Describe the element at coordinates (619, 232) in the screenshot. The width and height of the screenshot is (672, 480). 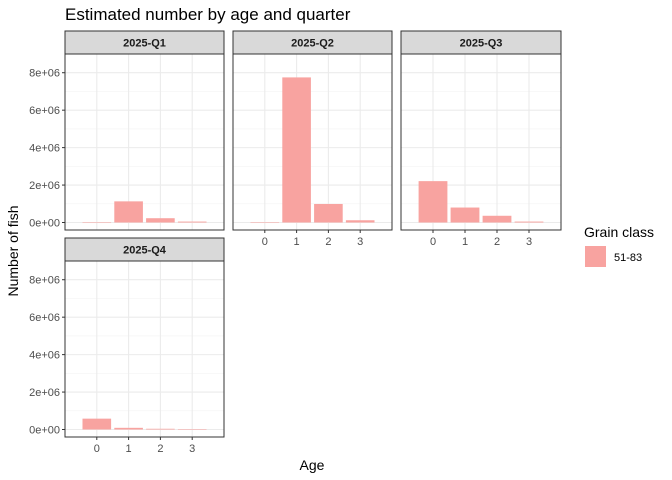
I see `legend-title: Grain class` at that location.